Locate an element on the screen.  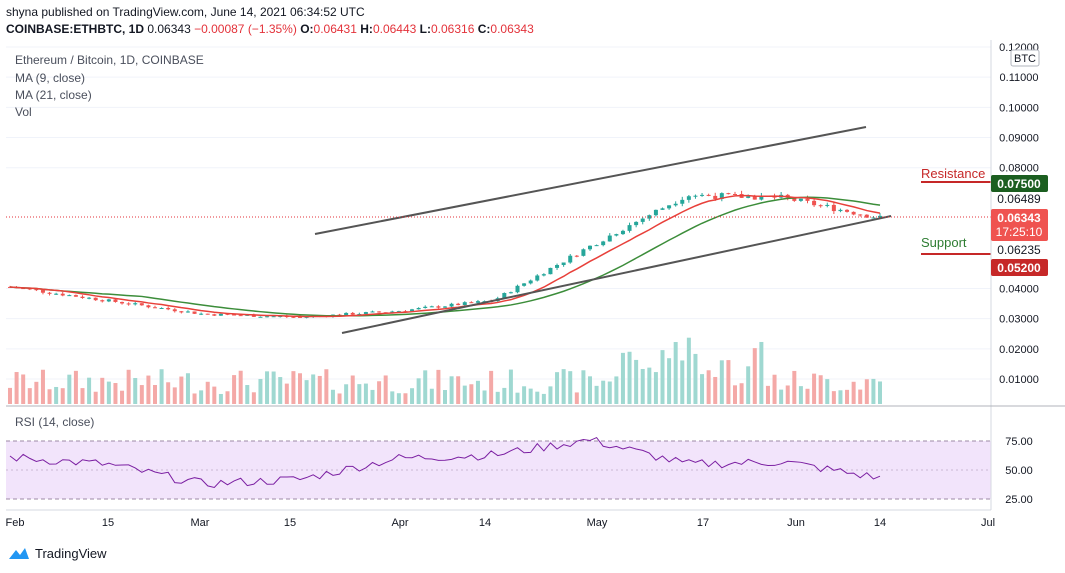
ma9-price-text: 0.06235 is located at coordinates (1019, 250).